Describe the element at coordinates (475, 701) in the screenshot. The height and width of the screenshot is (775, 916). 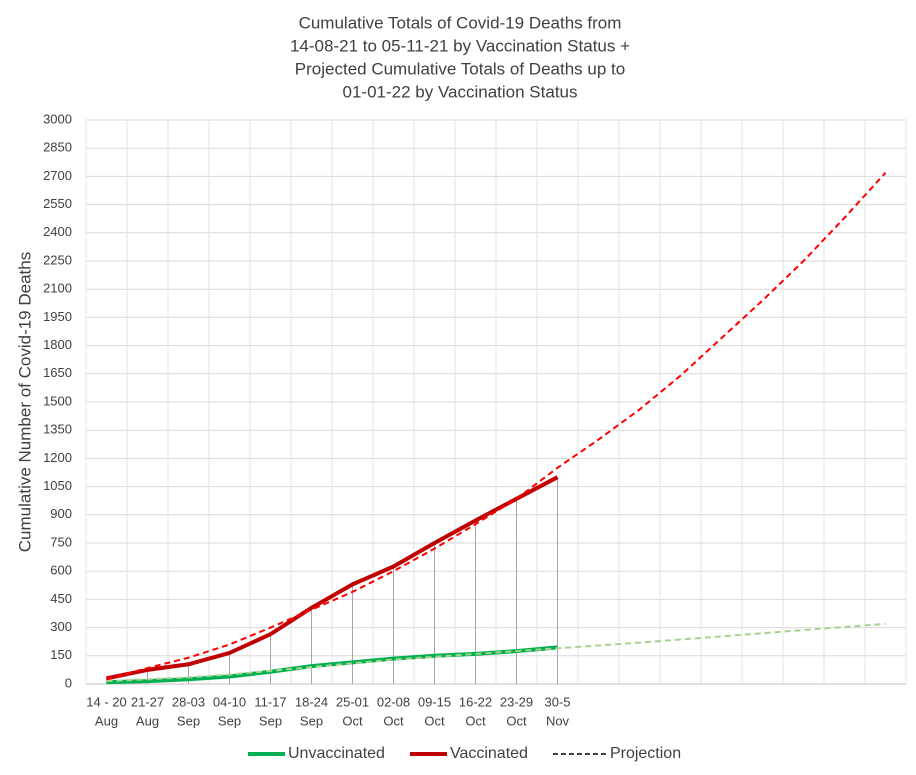
I see `x-tick-label: 16-22` at that location.